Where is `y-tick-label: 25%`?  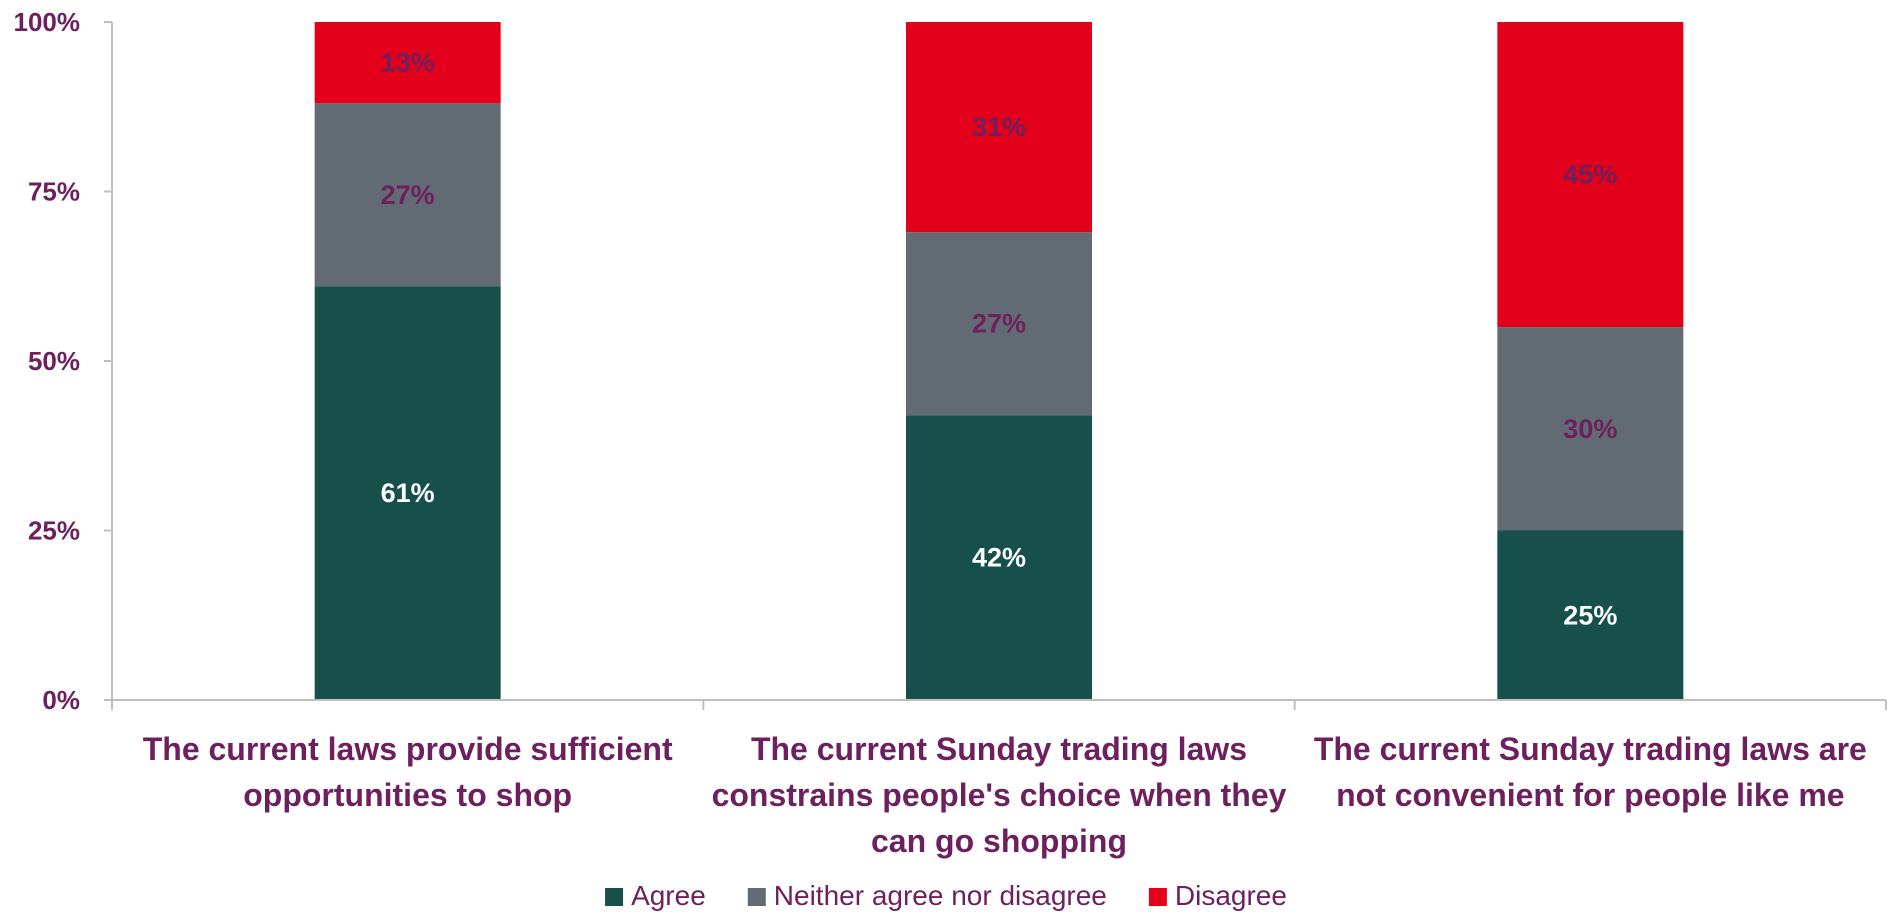 y-tick-label: 25% is located at coordinates (54, 531).